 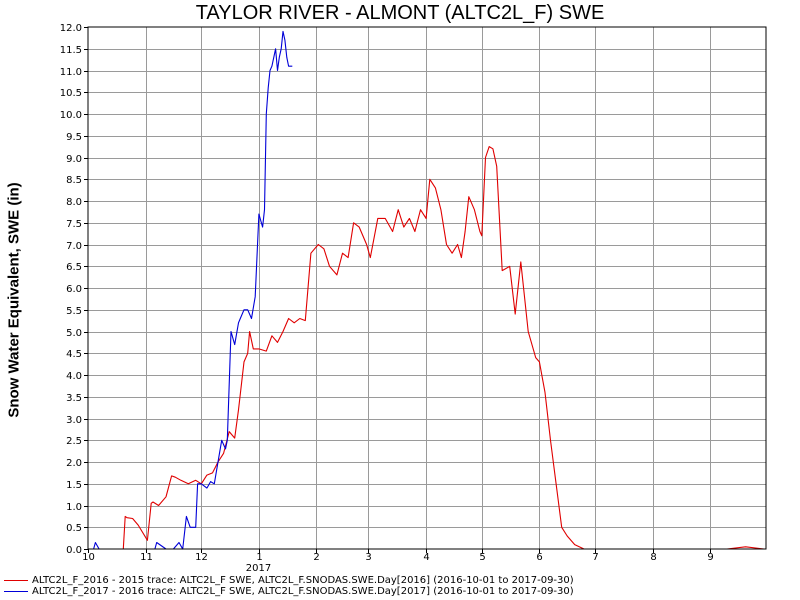 I want to click on y-tick-label: 6.5, so click(x=74, y=267).